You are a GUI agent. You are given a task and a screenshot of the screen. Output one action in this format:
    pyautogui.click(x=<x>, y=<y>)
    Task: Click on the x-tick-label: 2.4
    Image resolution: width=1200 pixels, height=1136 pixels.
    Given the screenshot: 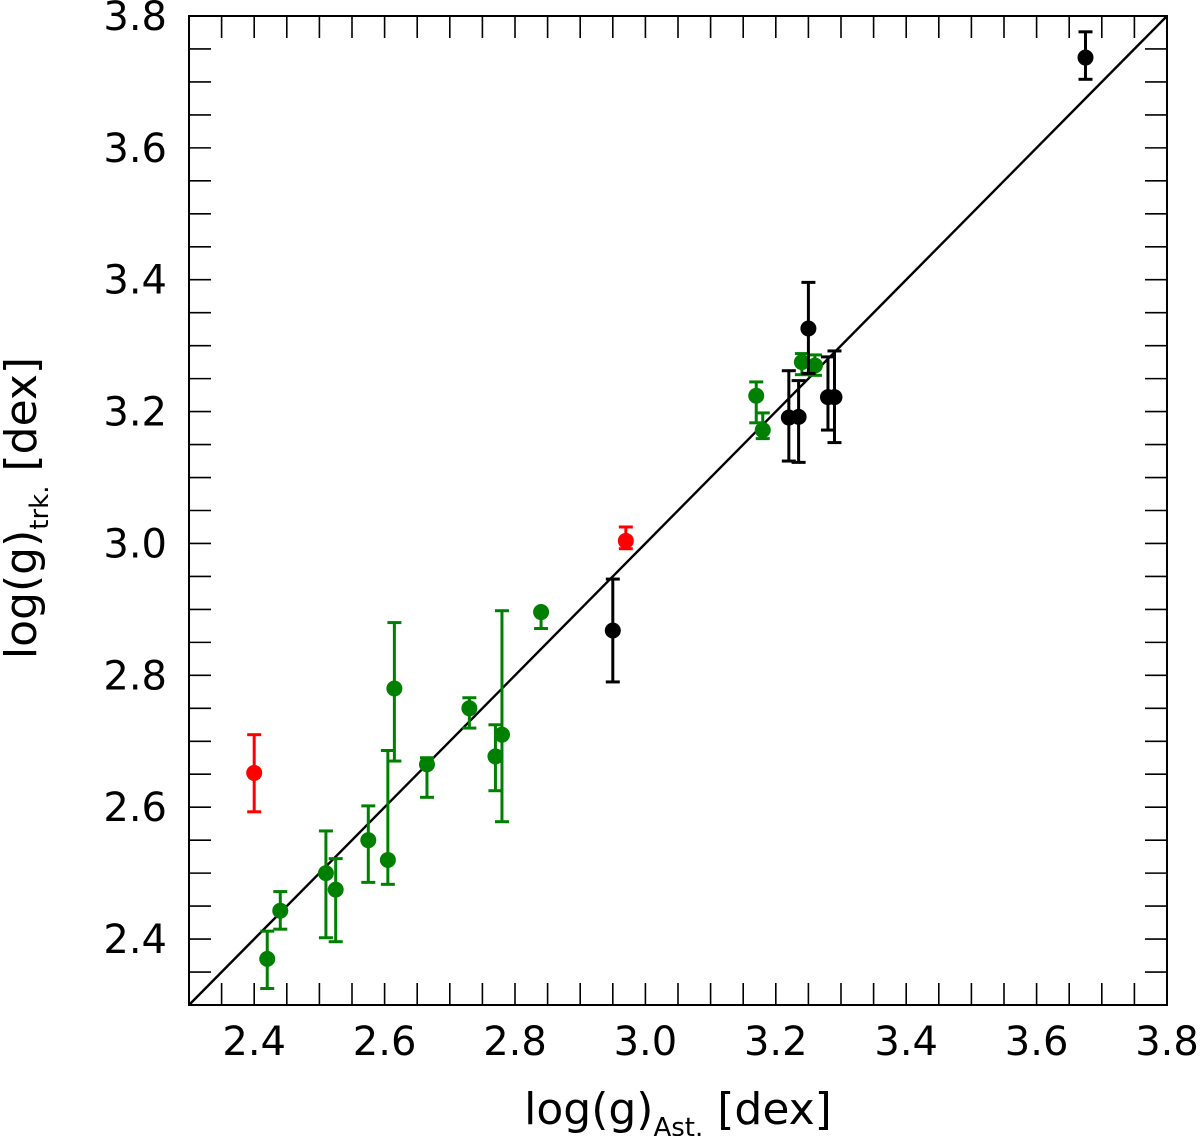 What is the action you would take?
    pyautogui.click(x=254, y=1042)
    